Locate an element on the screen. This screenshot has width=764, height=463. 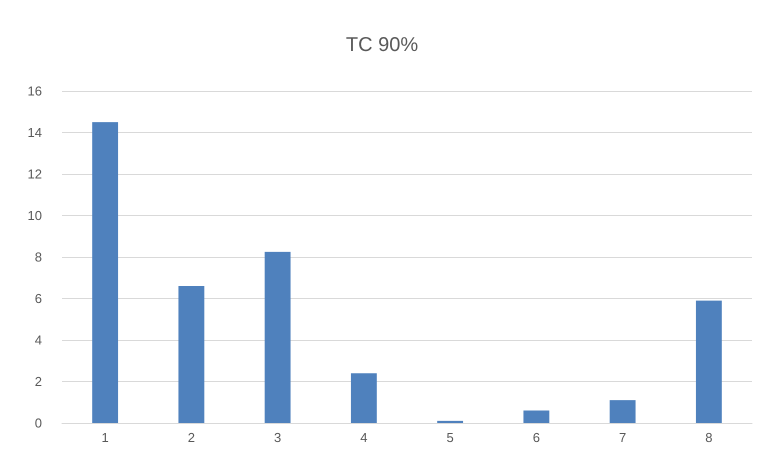
x-tick-label: 5 is located at coordinates (450, 437).